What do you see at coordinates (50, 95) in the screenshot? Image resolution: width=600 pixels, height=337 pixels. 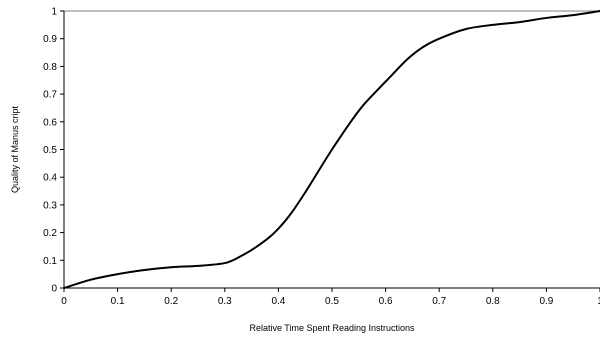 I see `y-tick-label: 0.7` at bounding box center [50, 95].